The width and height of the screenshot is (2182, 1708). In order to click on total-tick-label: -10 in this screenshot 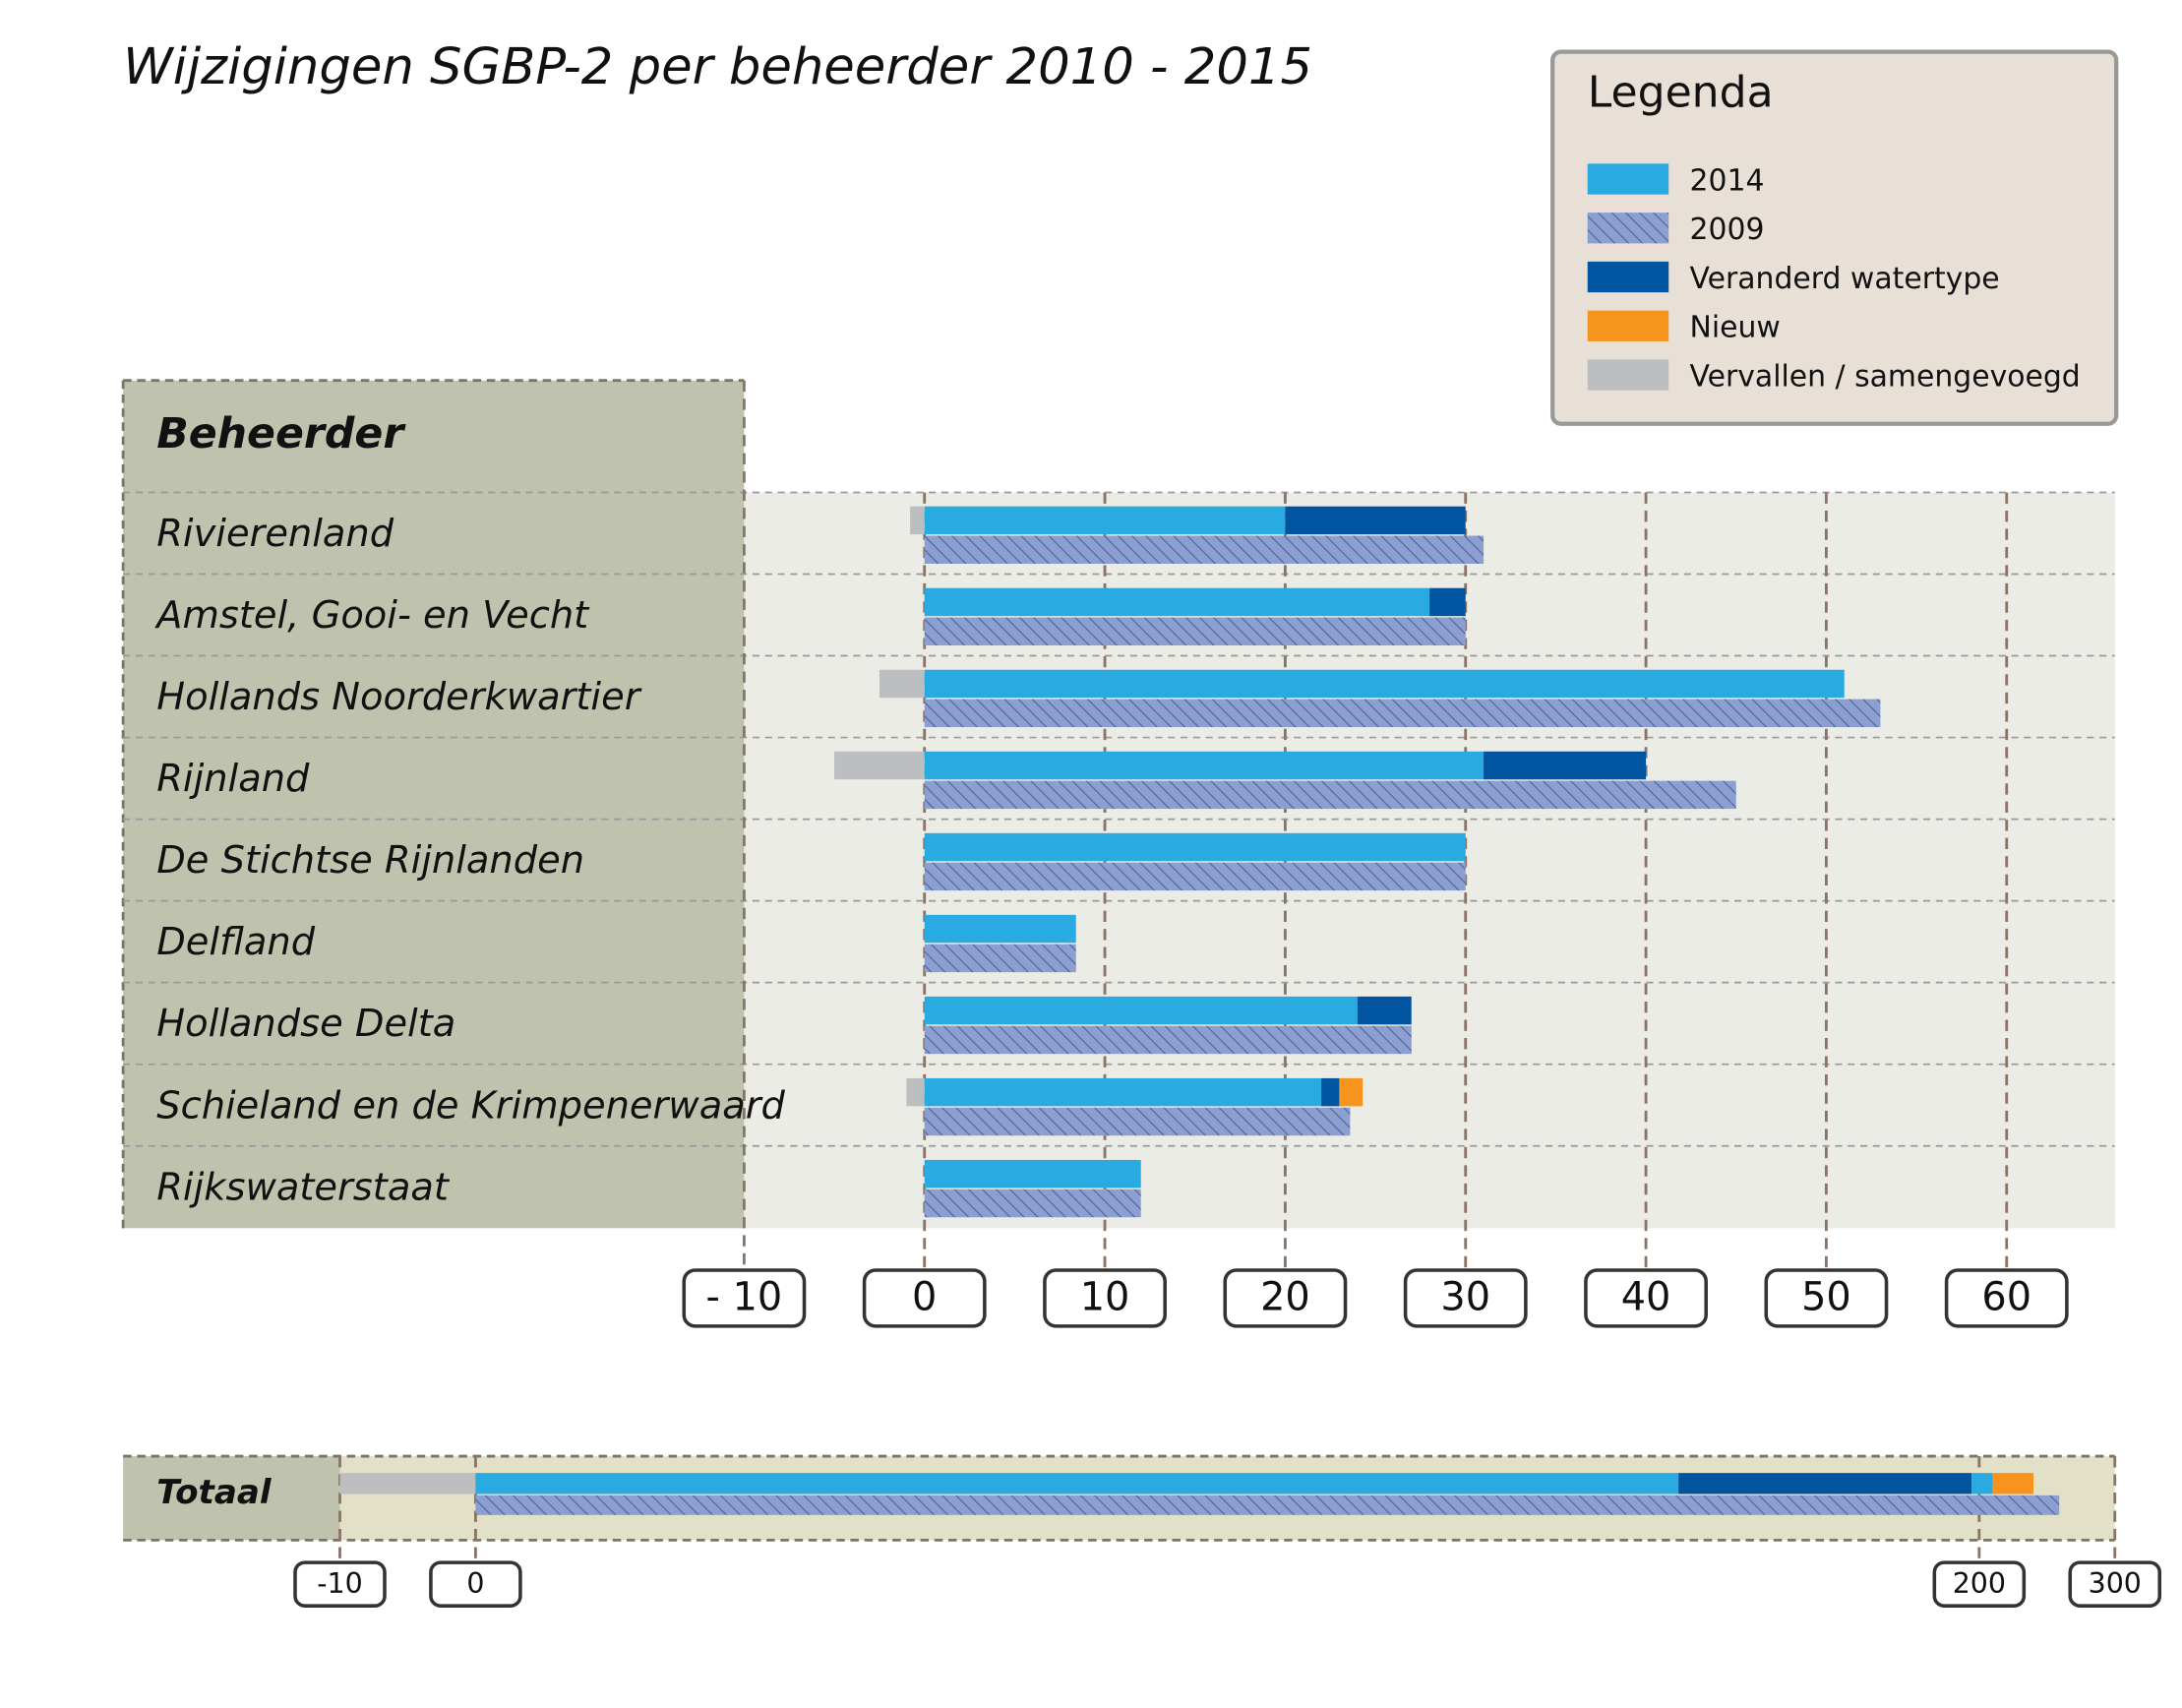, I will do `click(339, 1583)`.